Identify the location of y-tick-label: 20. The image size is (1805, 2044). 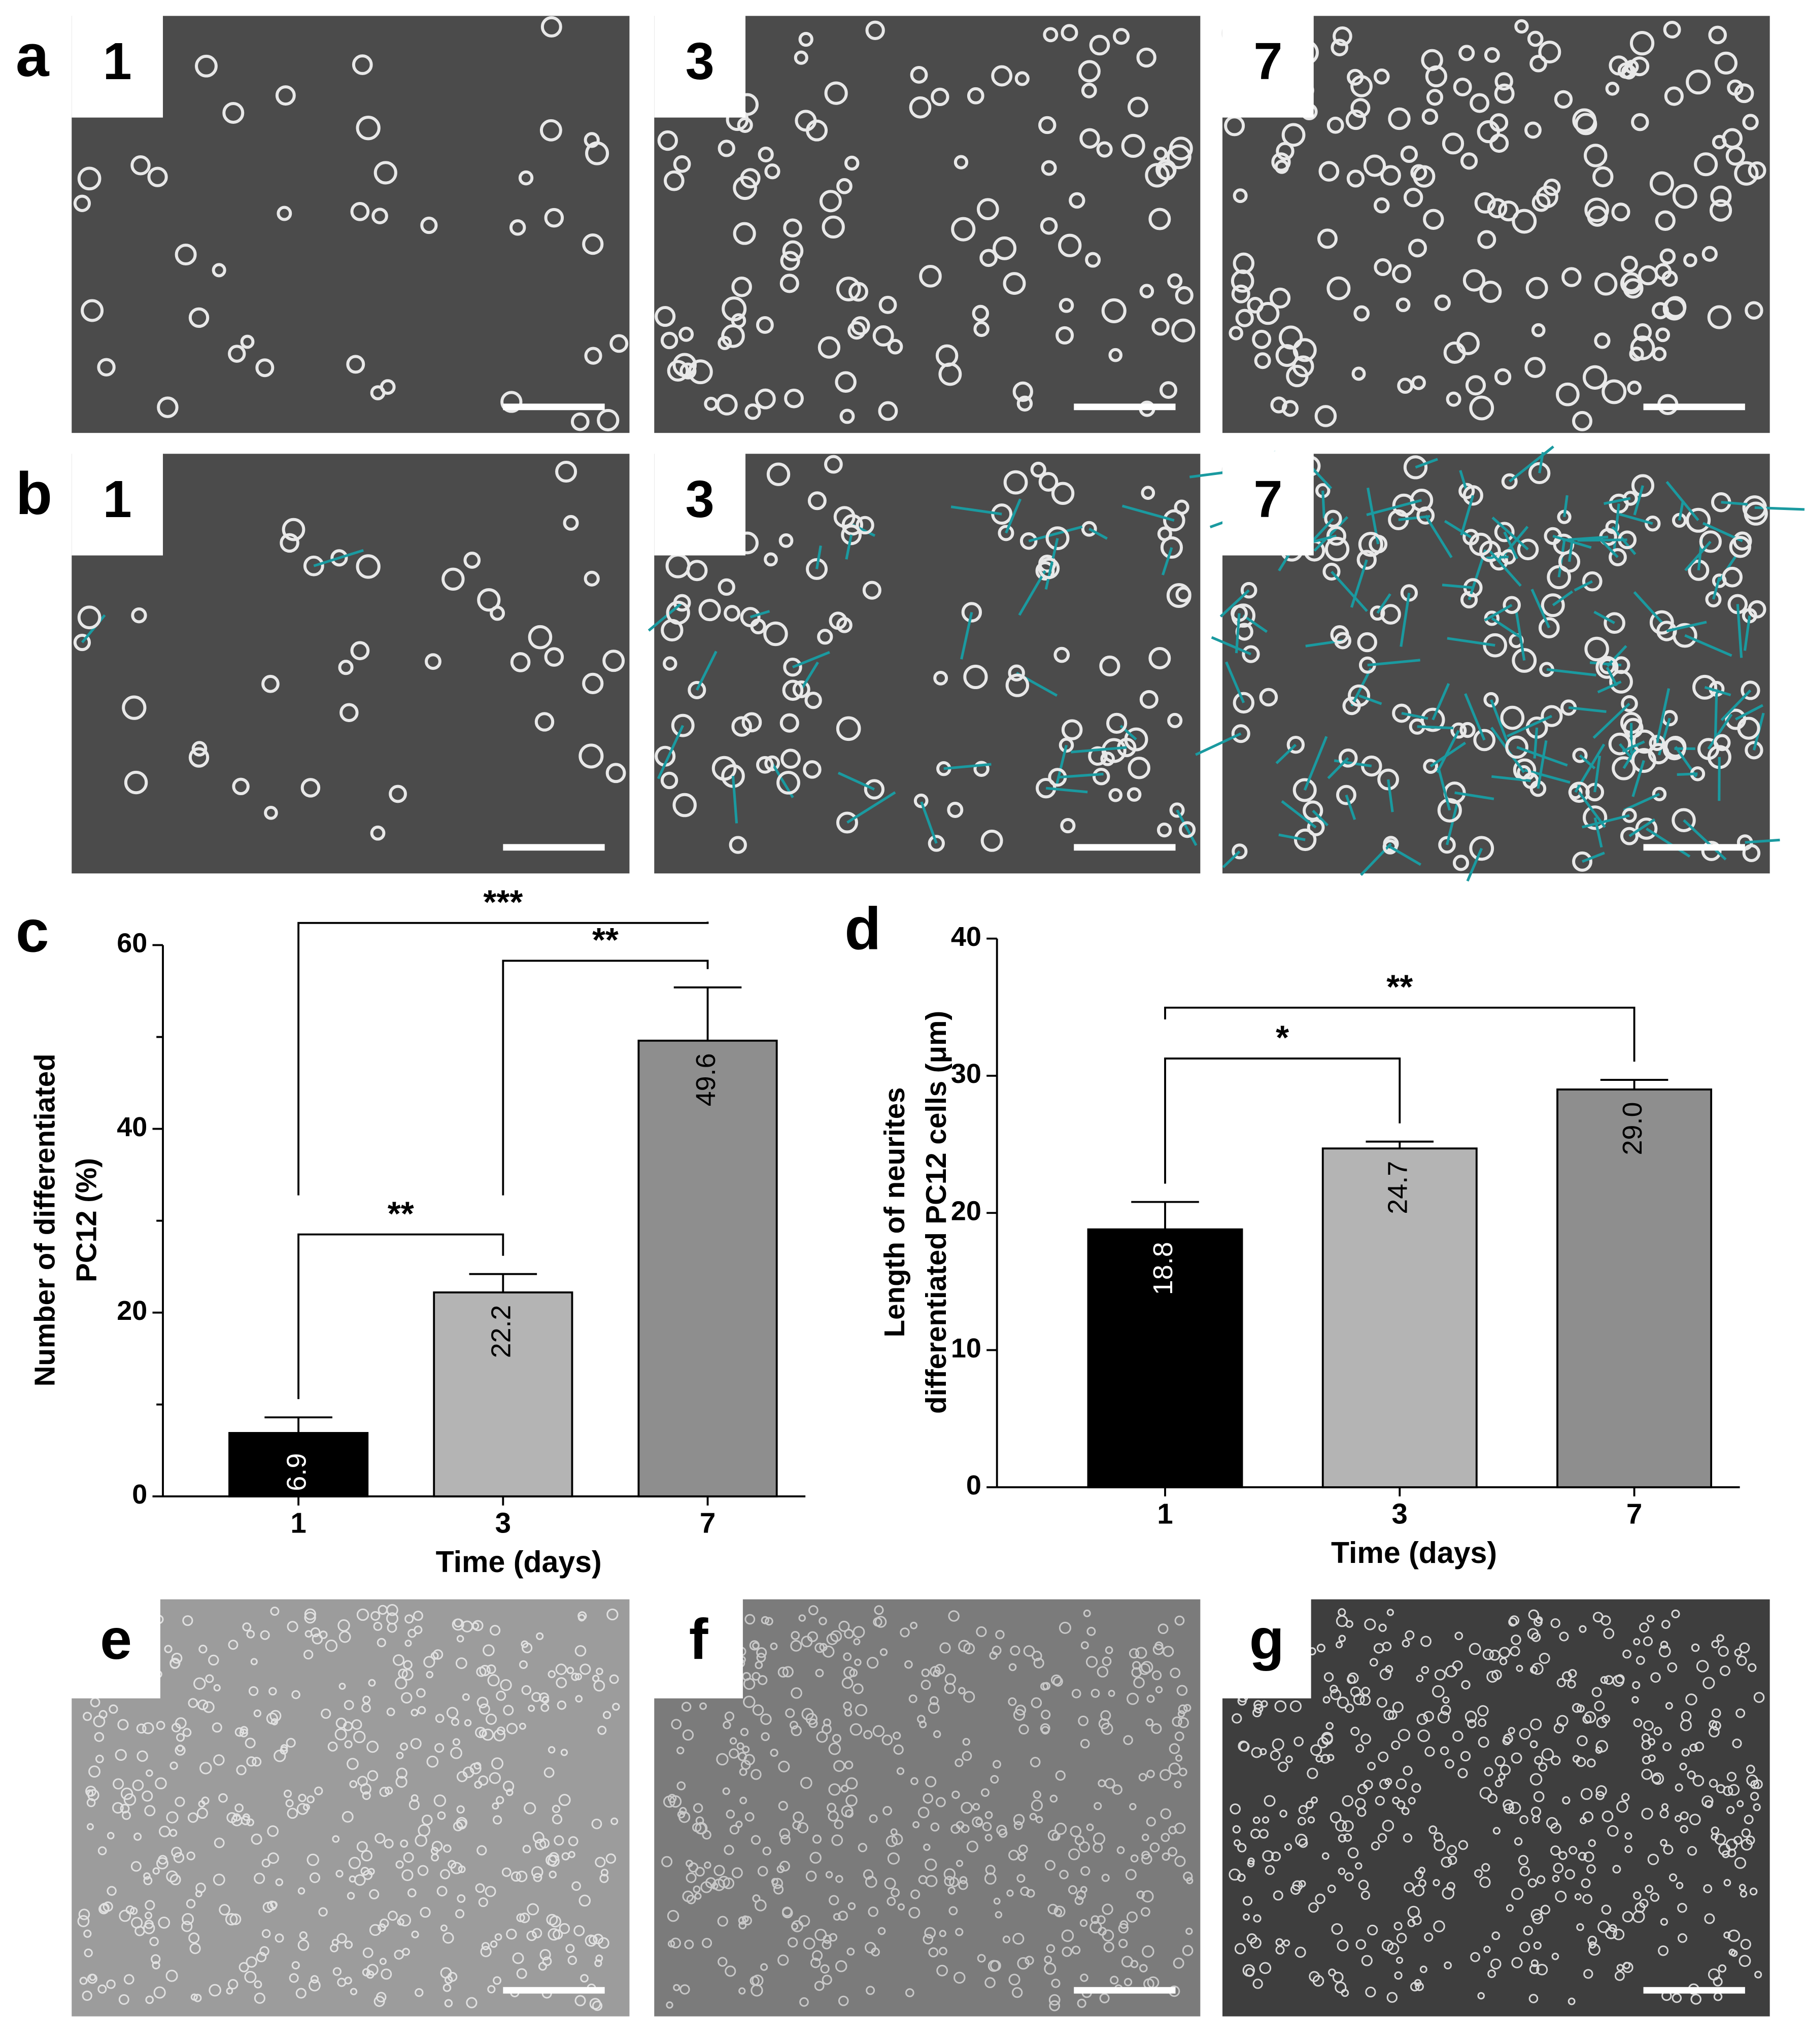
(132, 1311).